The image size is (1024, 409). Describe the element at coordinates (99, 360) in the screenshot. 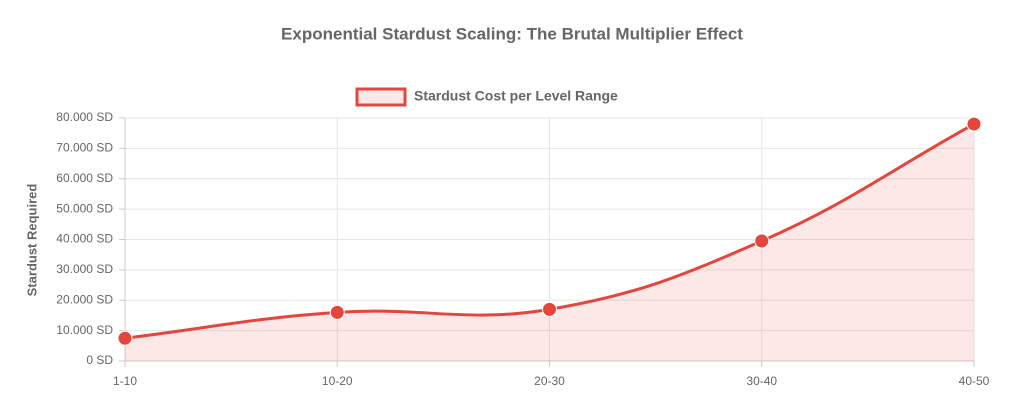

I see `y-tick-label: 0 SD` at that location.